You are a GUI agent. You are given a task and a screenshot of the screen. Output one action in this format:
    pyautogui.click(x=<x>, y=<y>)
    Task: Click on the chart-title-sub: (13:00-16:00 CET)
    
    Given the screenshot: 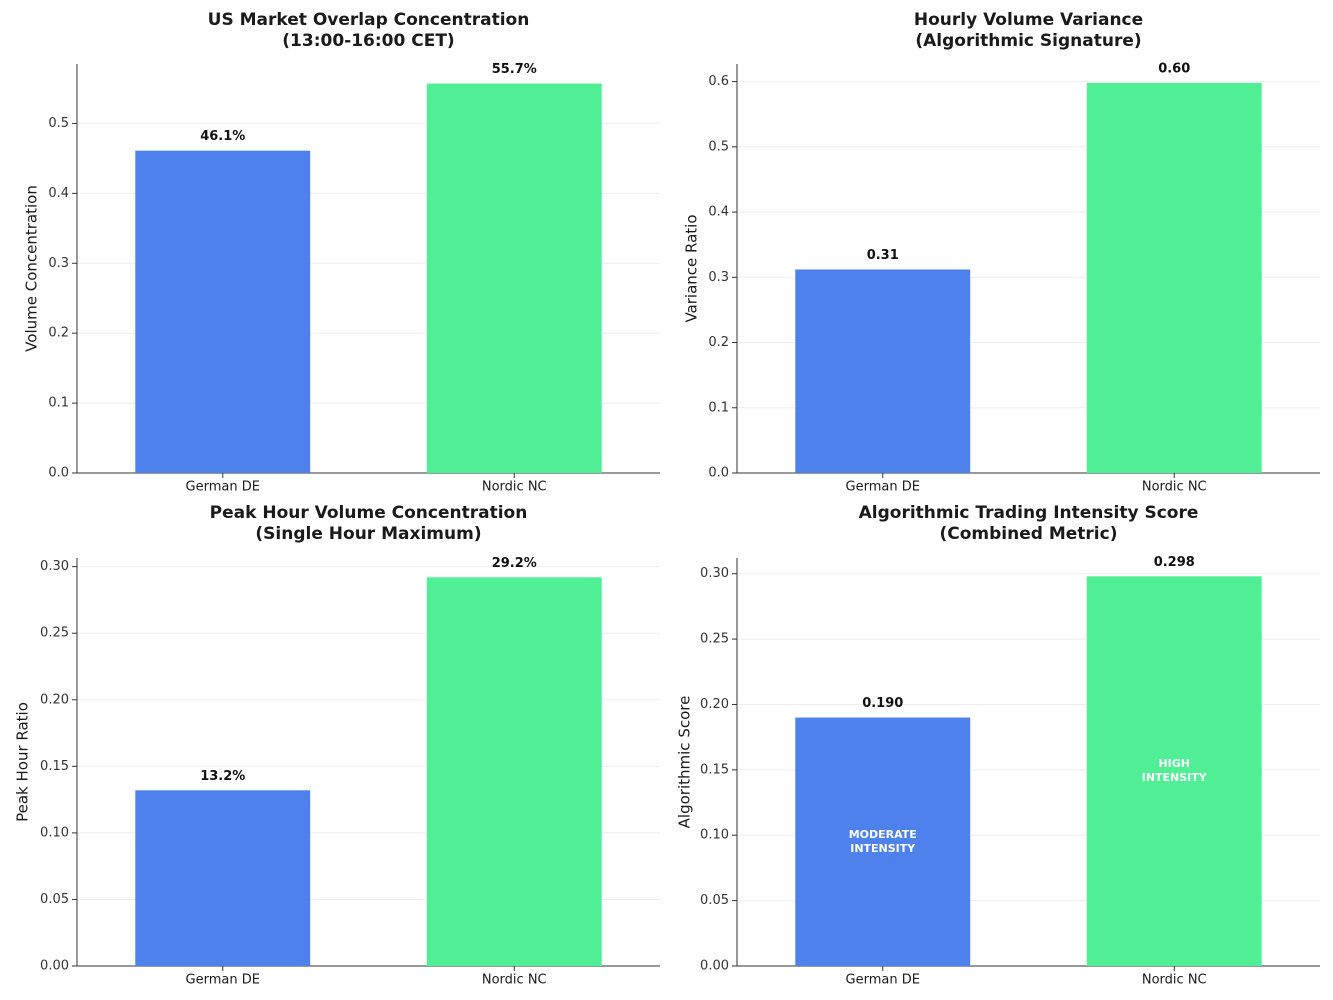 What is the action you would take?
    pyautogui.click(x=368, y=41)
    